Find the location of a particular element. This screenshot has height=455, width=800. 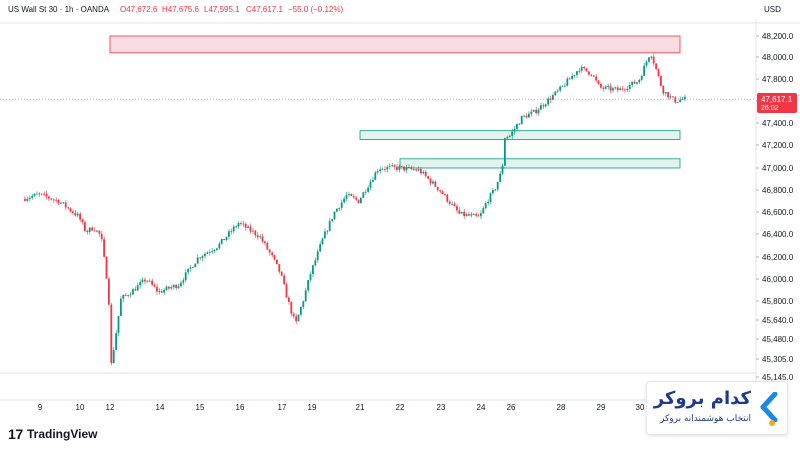

y-tick-label: 47,200.0 is located at coordinates (778, 145).